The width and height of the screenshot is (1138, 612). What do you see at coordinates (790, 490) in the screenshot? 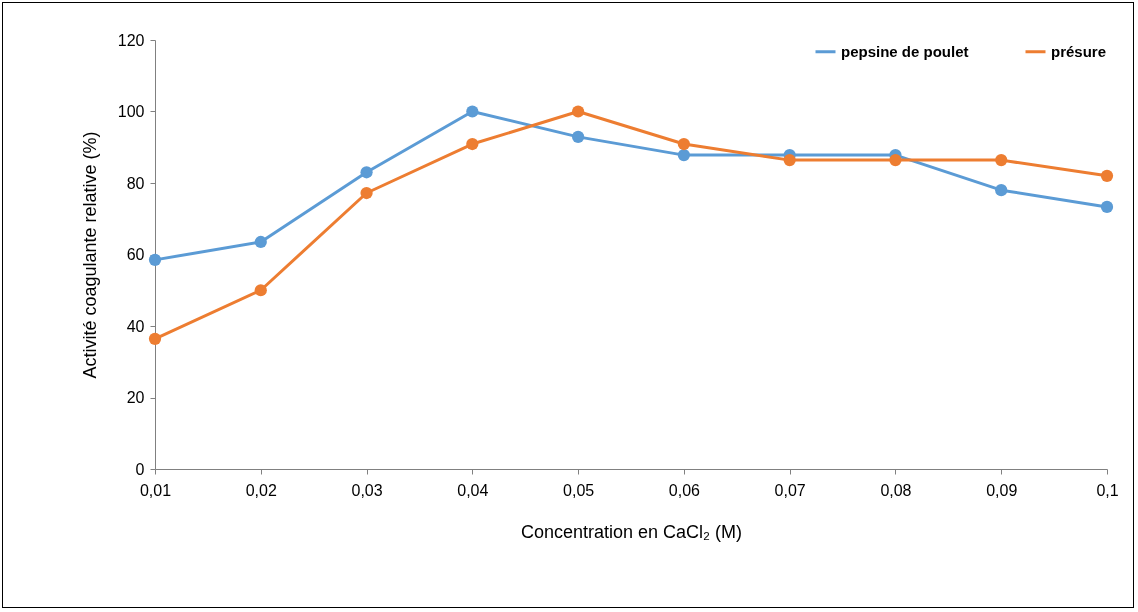
I see `x-tick-label: 0,07` at bounding box center [790, 490].